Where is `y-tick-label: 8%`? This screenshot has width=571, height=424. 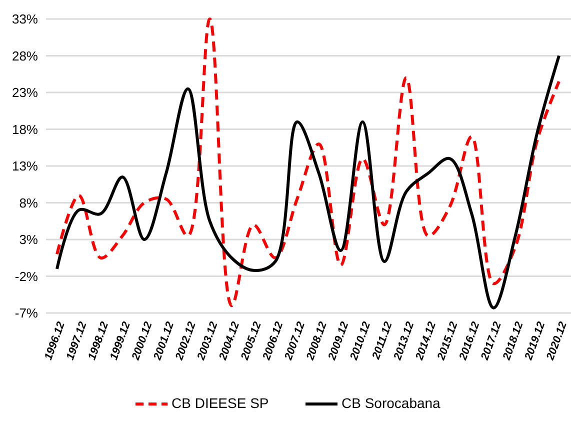 y-tick-label: 8% is located at coordinates (28, 202).